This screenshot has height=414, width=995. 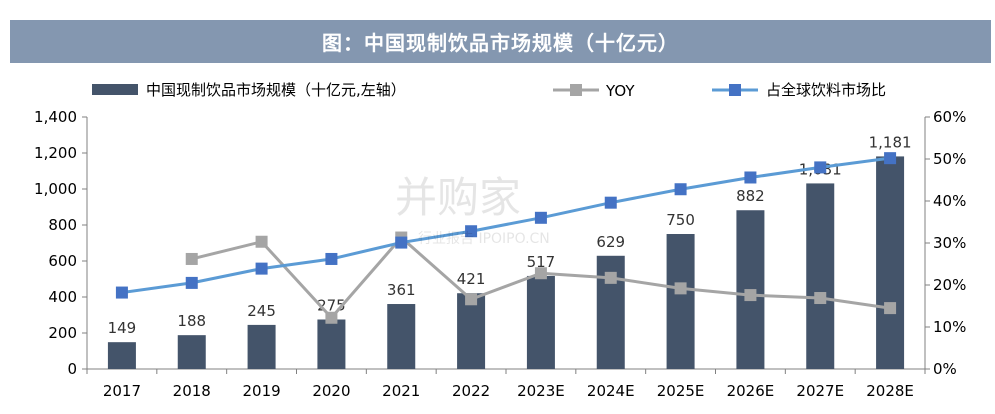 I want to click on legend-label-bar: 中国现制饮品市场规模（十亿元,左轴）, so click(x=276, y=90).